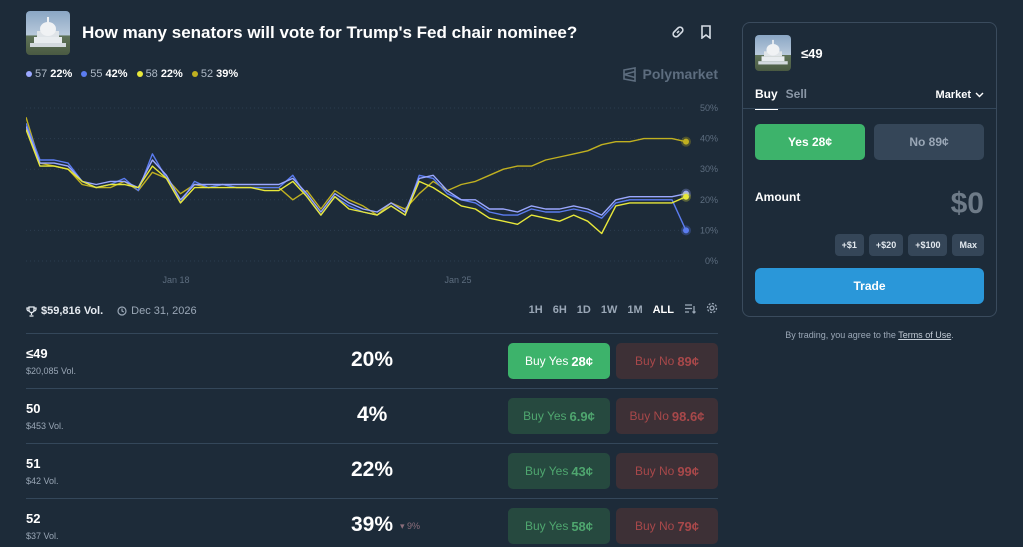  What do you see at coordinates (690, 310) in the screenshot?
I see `filter-icon` at bounding box center [690, 310].